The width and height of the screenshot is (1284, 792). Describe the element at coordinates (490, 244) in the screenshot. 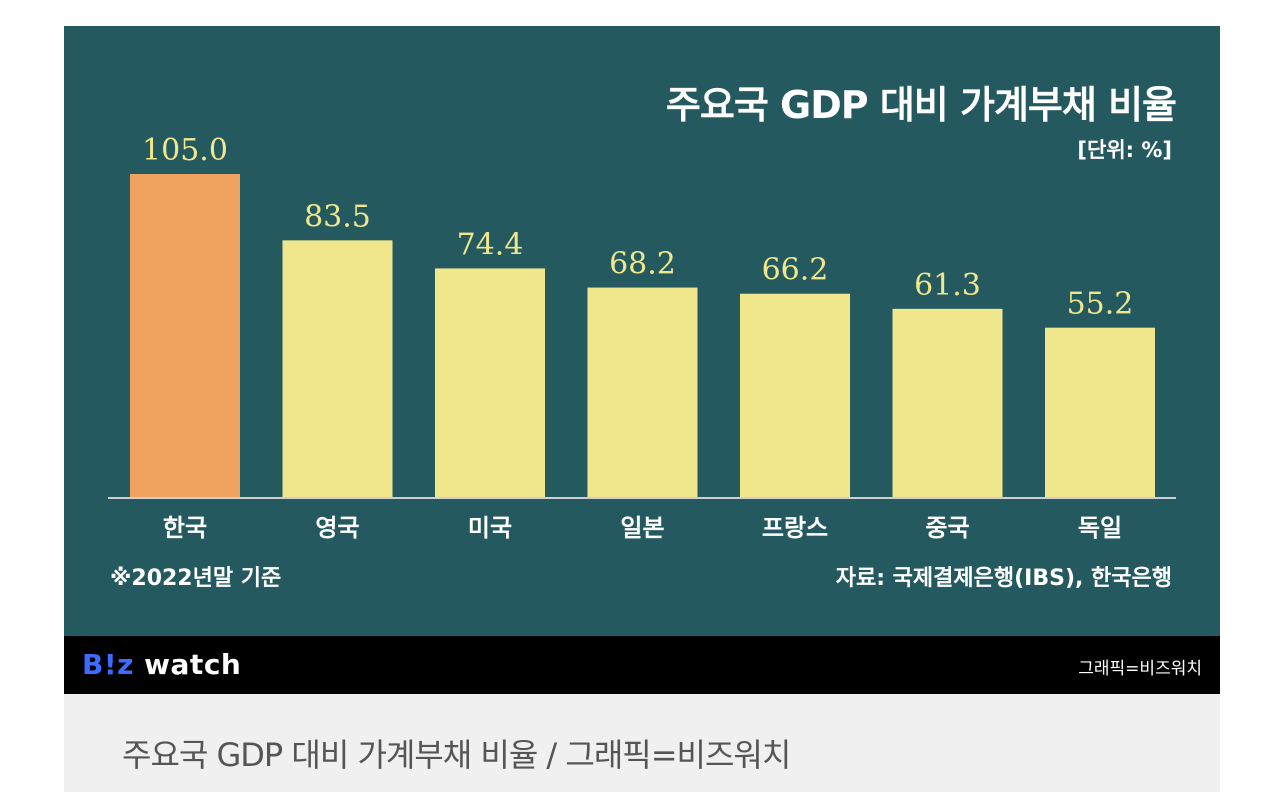

I see `value-label-2: 74.4` at that location.